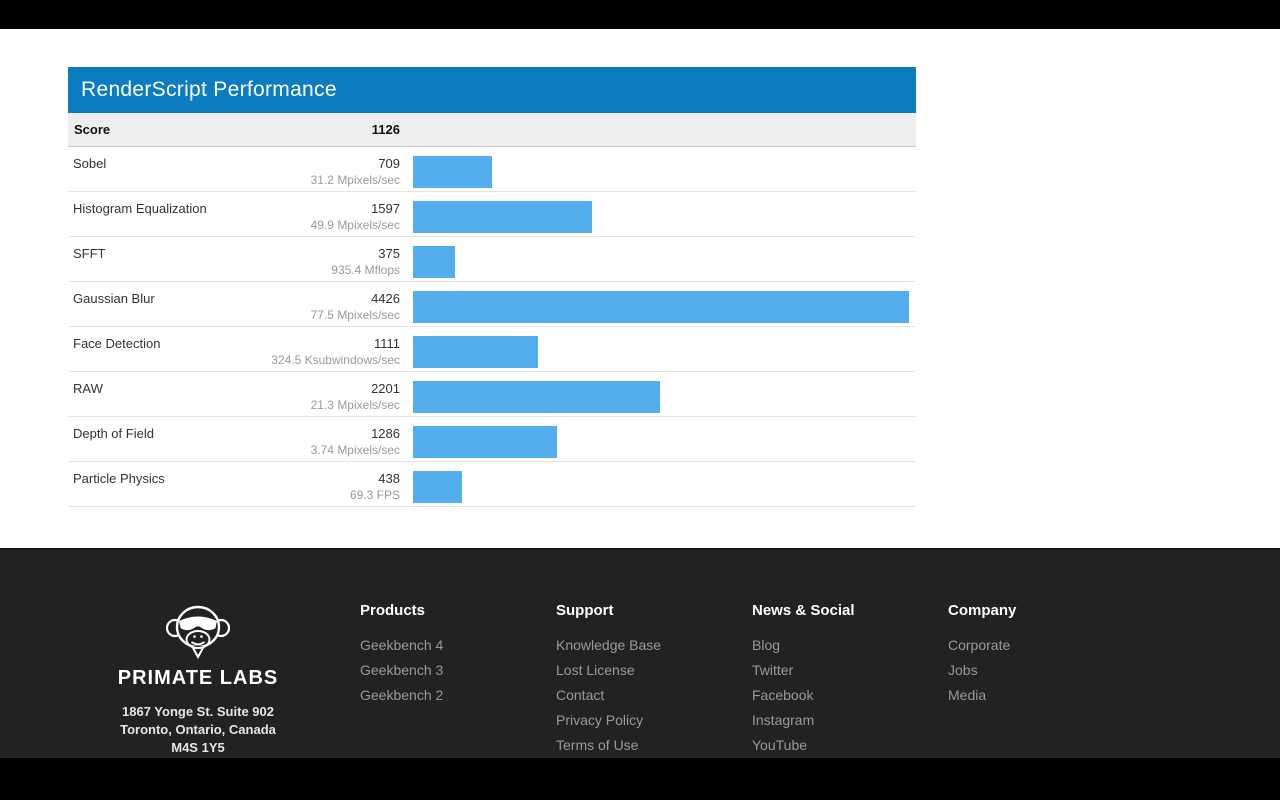 Image resolution: width=1280 pixels, height=800 pixels. What do you see at coordinates (209, 89) in the screenshot?
I see `panel-title: RenderScript Performance` at bounding box center [209, 89].